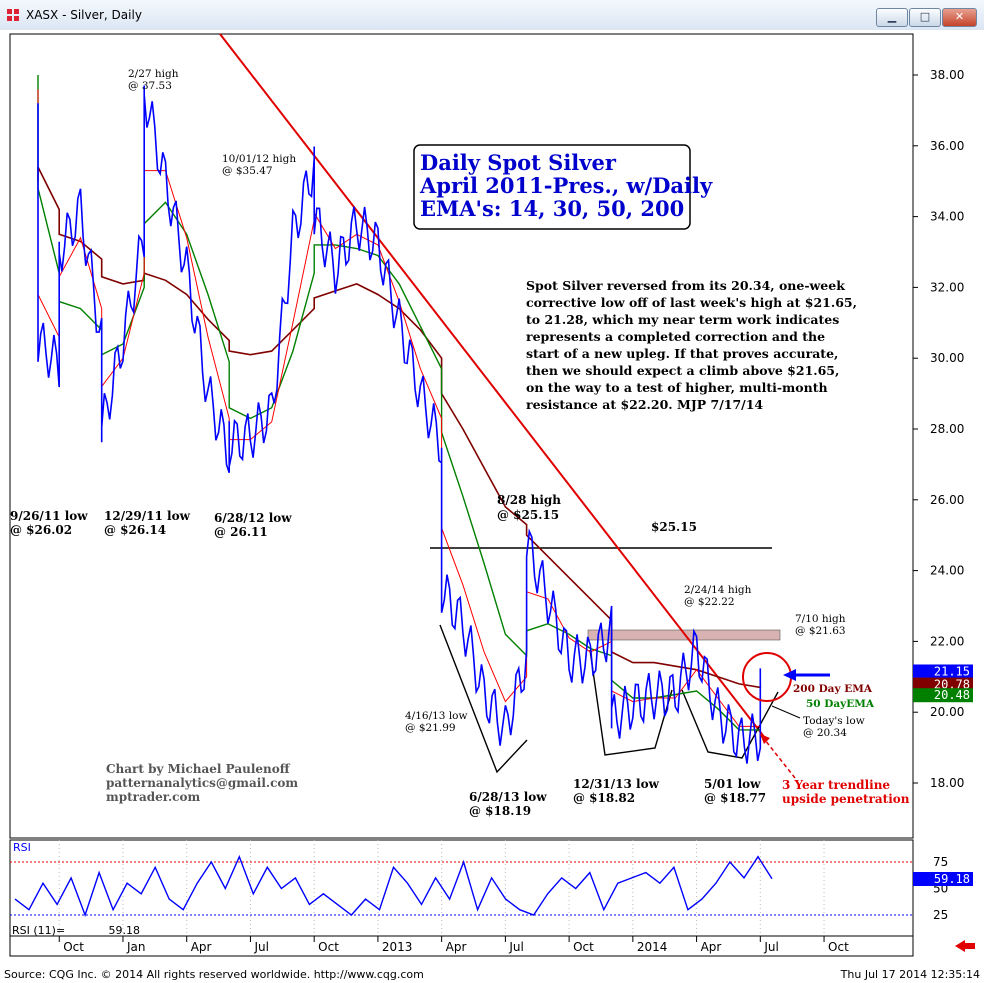 This screenshot has width=984, height=983. Describe the element at coordinates (38, 930) in the screenshot. I see `rsi-legend: RSI (11)=` at that location.